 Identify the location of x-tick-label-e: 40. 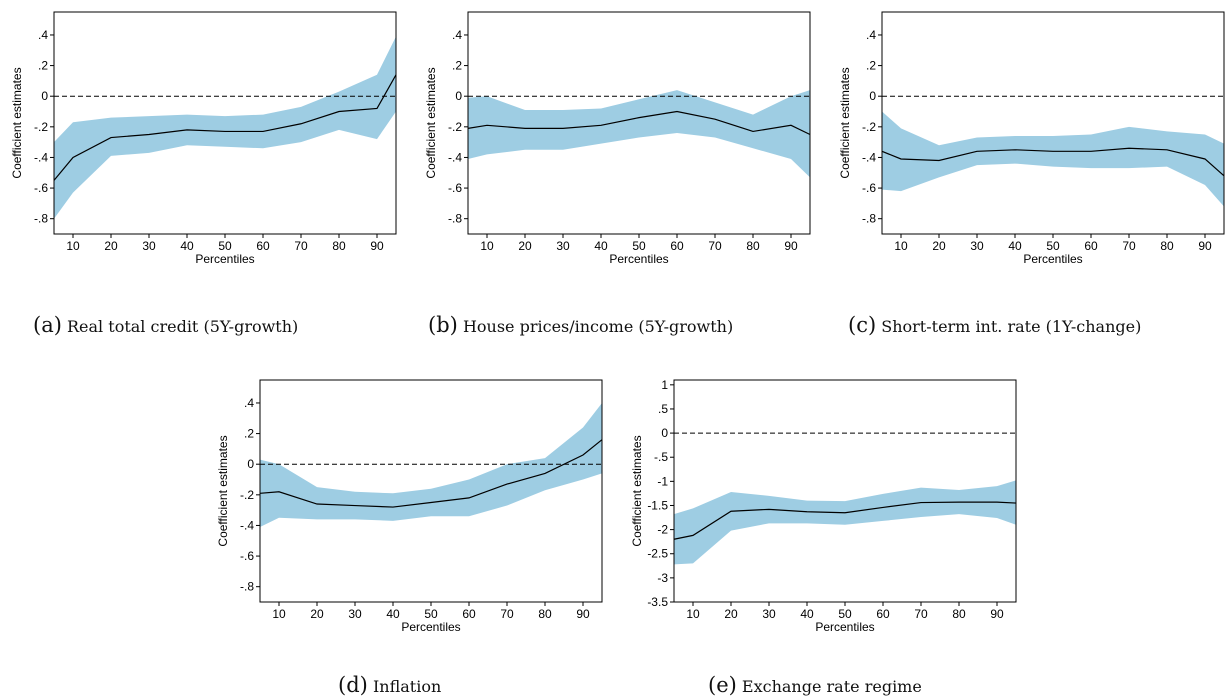
(807, 614).